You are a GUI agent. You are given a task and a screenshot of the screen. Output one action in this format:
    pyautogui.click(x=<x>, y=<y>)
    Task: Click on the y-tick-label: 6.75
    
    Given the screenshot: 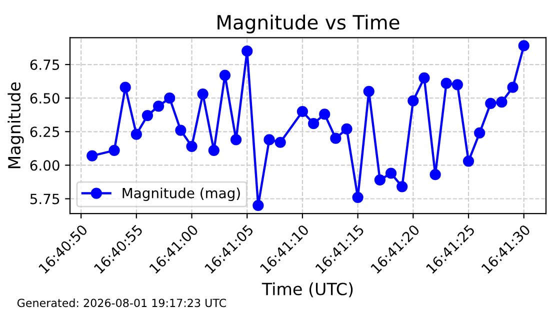 What is the action you would take?
    pyautogui.click(x=45, y=64)
    